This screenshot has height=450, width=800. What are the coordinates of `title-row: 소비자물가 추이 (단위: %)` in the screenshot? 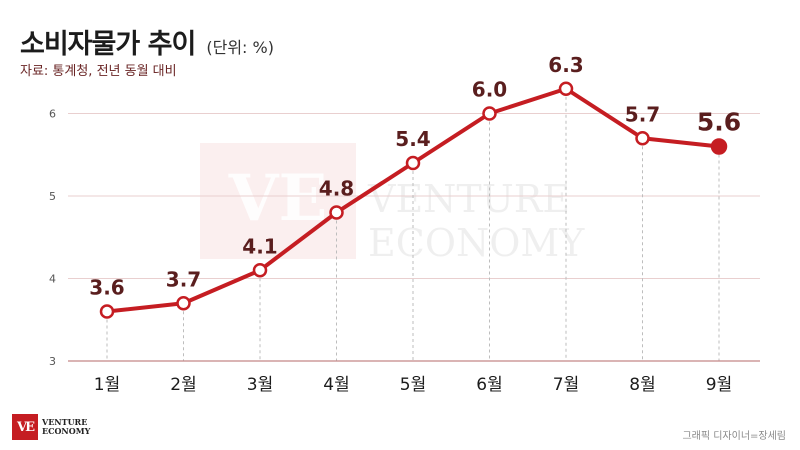 It's located at (147, 41).